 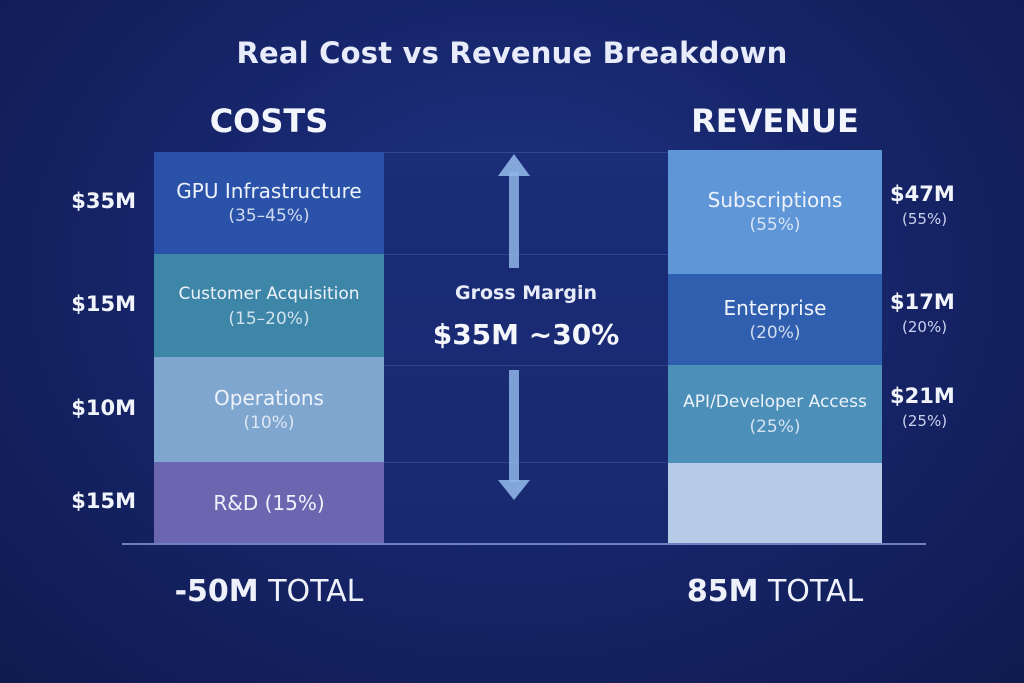 I want to click on cost-segment-3: Operations (10%), so click(x=269, y=409).